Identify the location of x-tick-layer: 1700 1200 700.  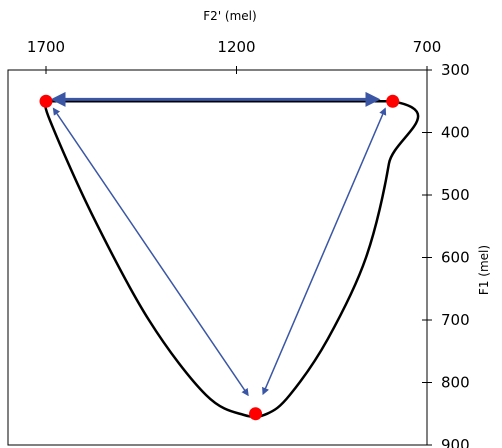
(234, 56).